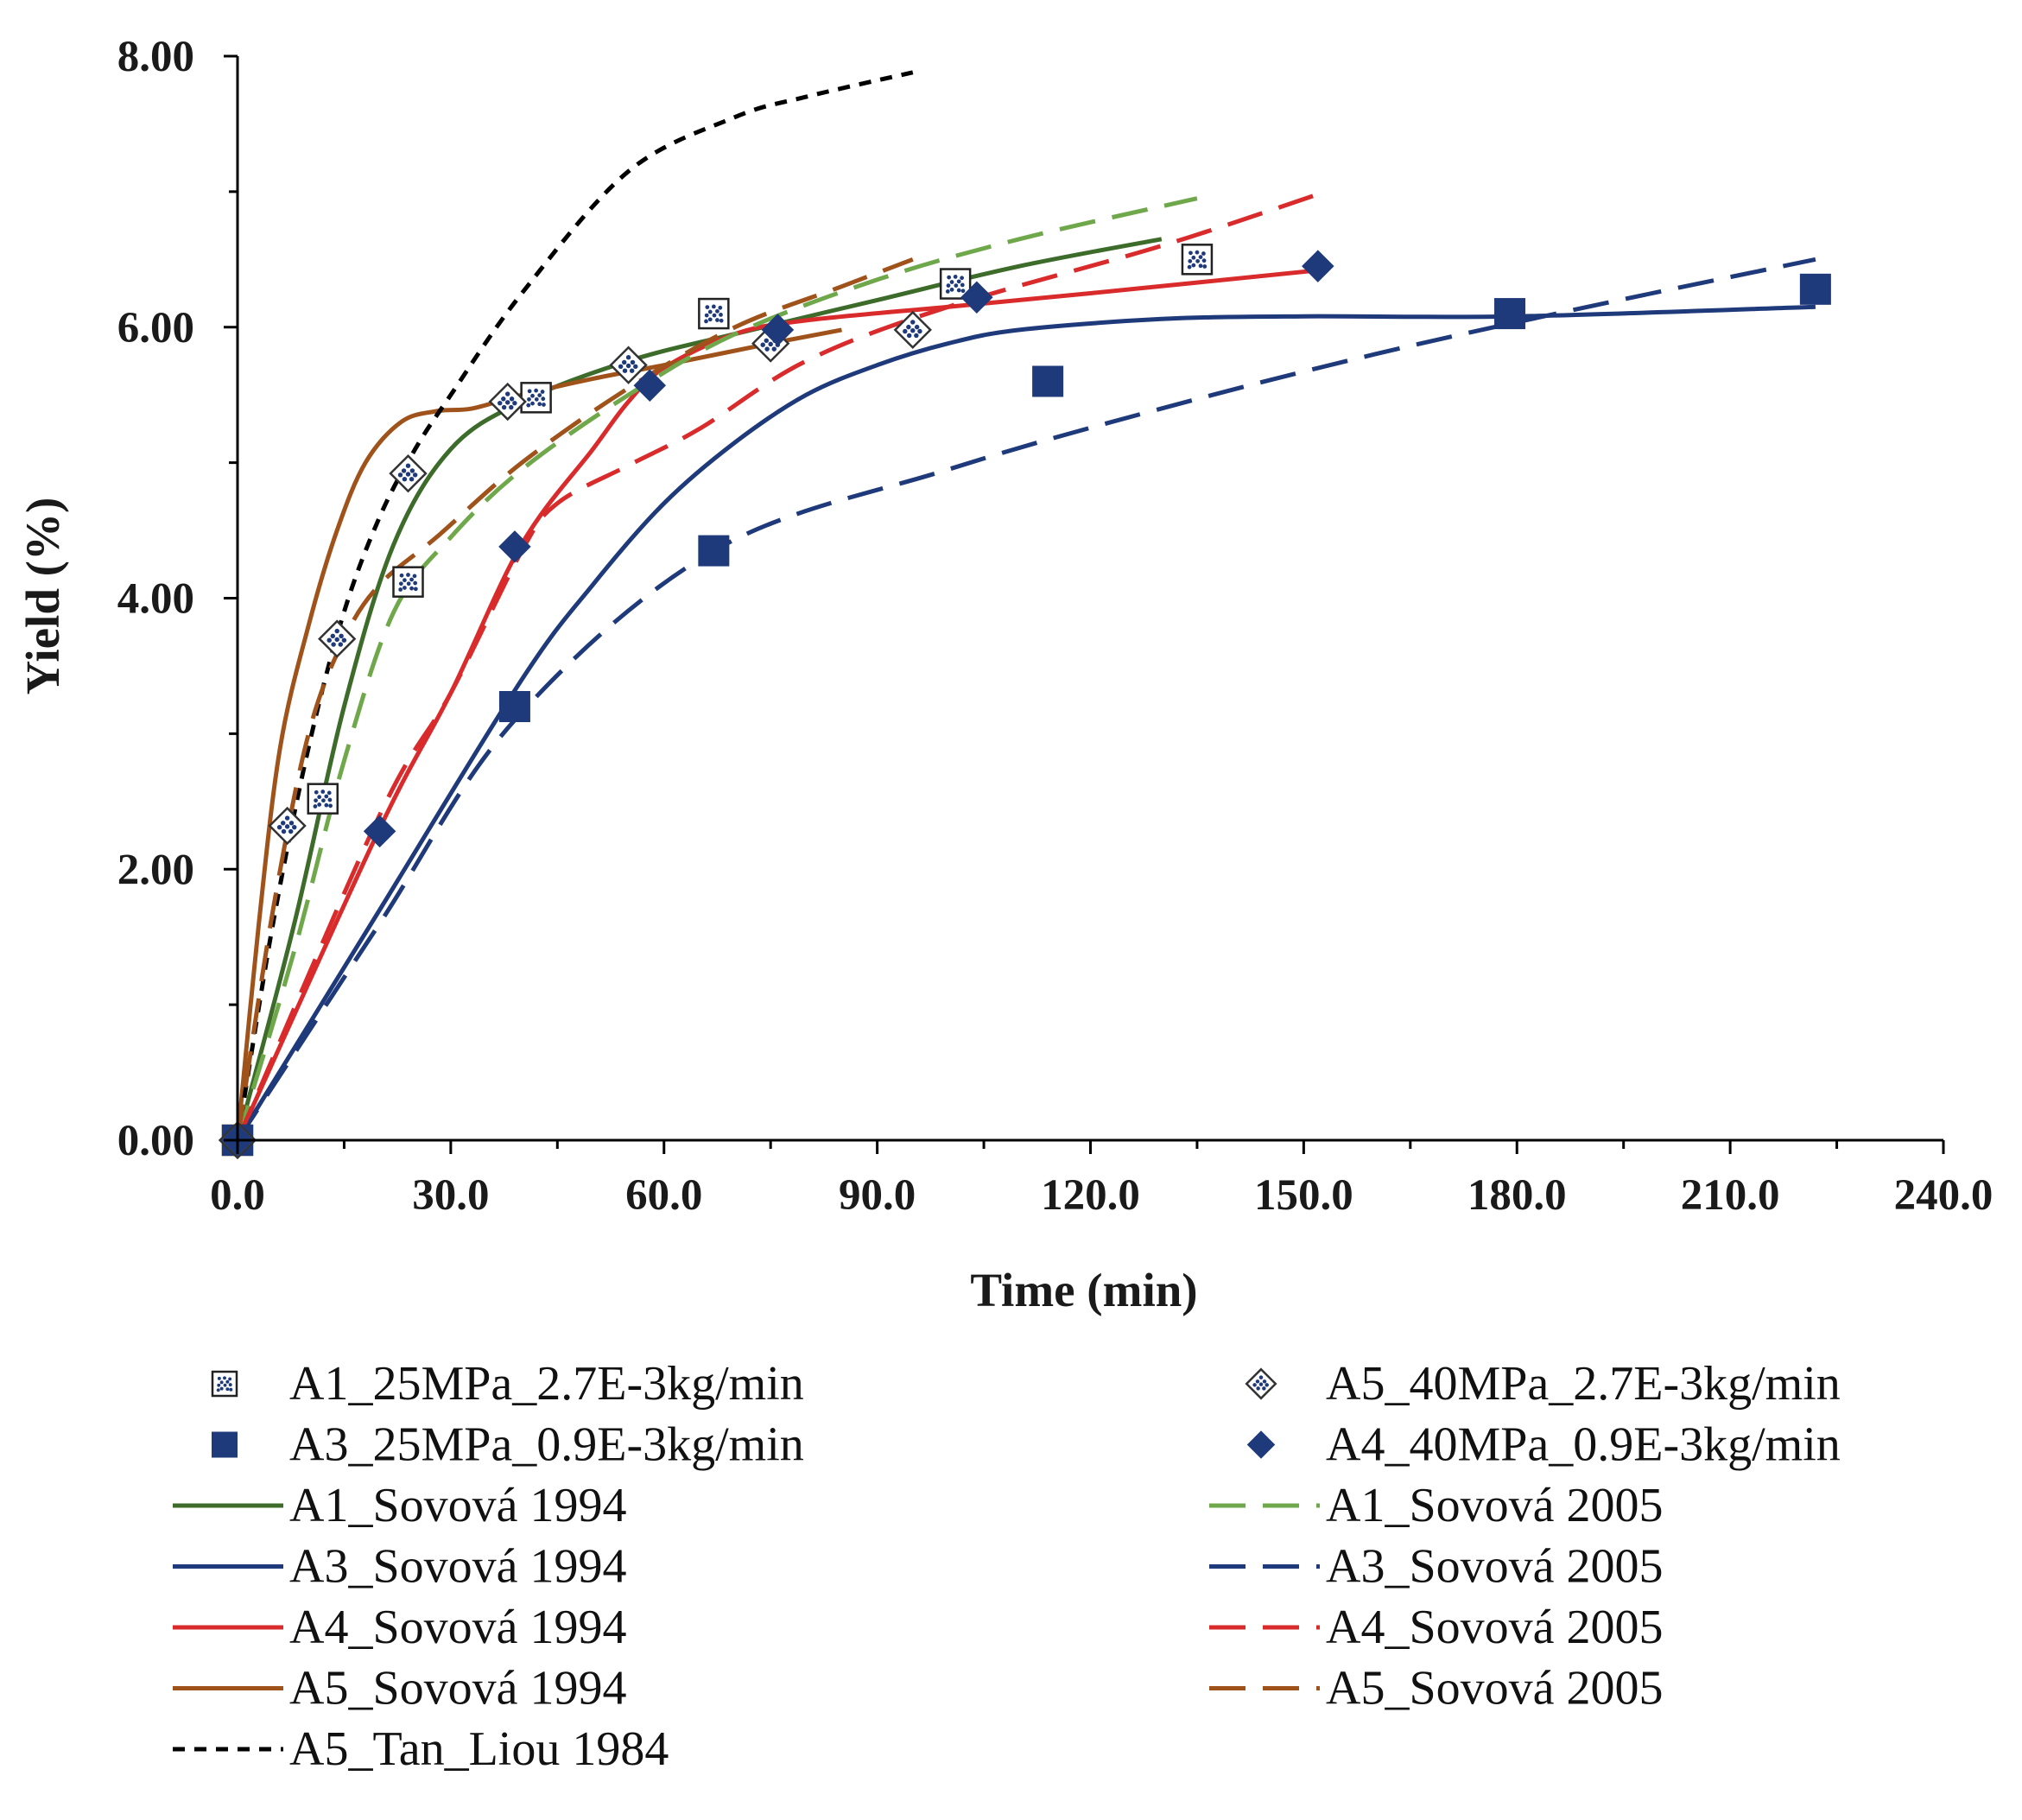  What do you see at coordinates (546, 1445) in the screenshot?
I see `legend-label: A3_25MPa_0.9E-3kg/min` at bounding box center [546, 1445].